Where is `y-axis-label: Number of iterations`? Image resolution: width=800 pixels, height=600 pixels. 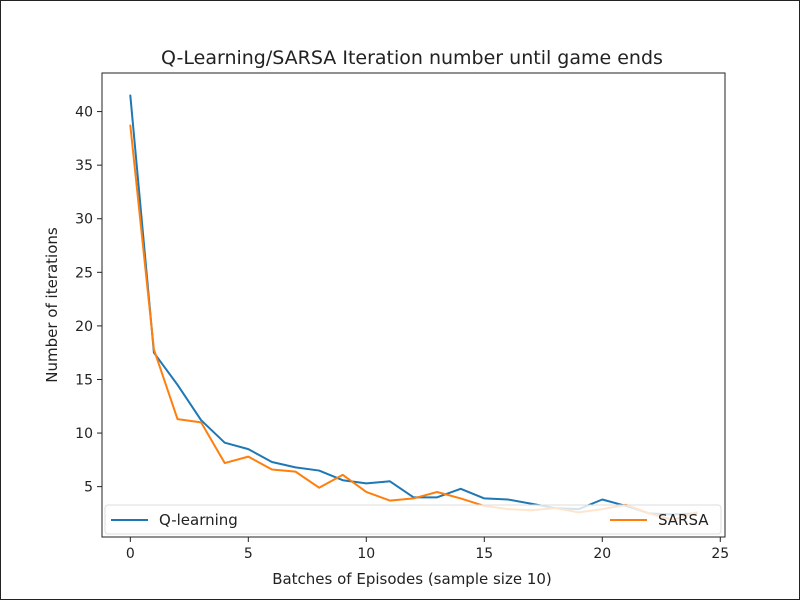 y-axis-label: Number of iterations is located at coordinates (52, 305).